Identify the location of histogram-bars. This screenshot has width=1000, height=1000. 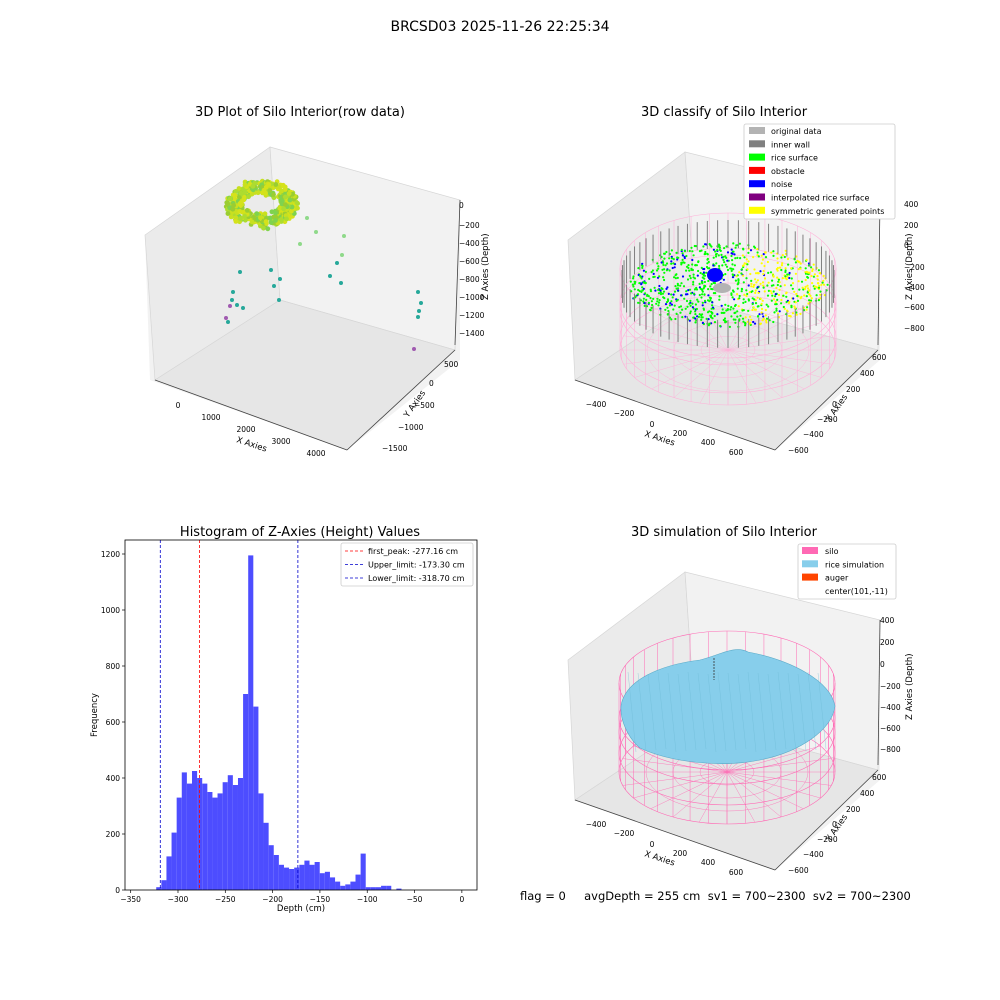
(279, 722).